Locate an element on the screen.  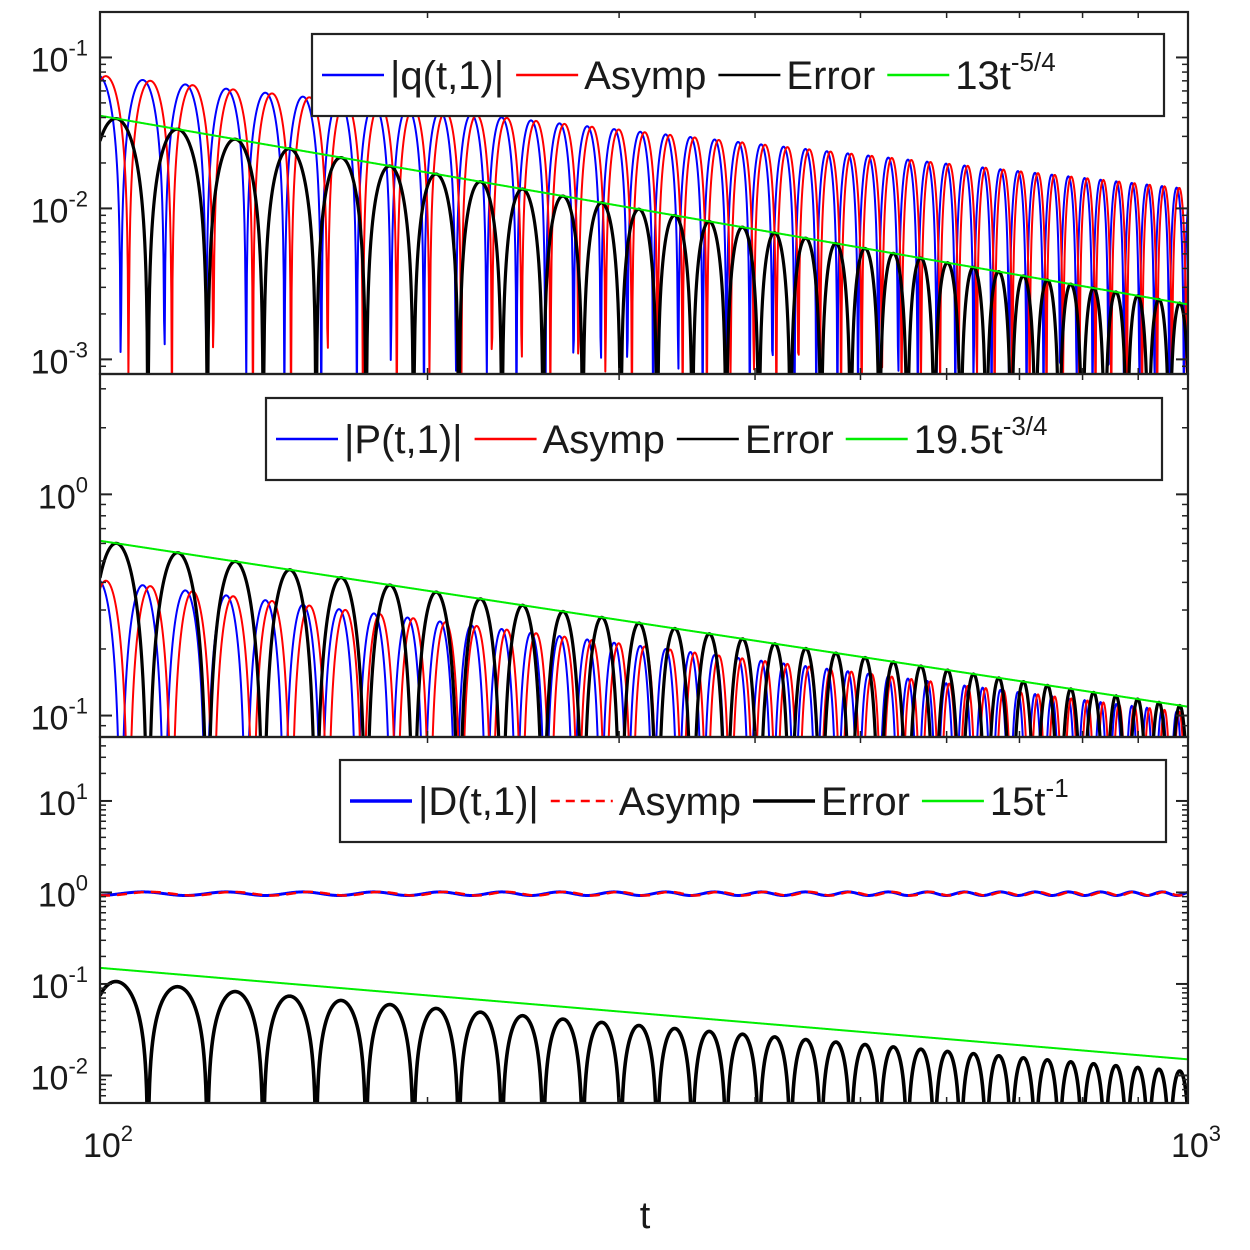
legend: |D(t,1)| Asymp Error 15t-1 is located at coordinates (753, 801).